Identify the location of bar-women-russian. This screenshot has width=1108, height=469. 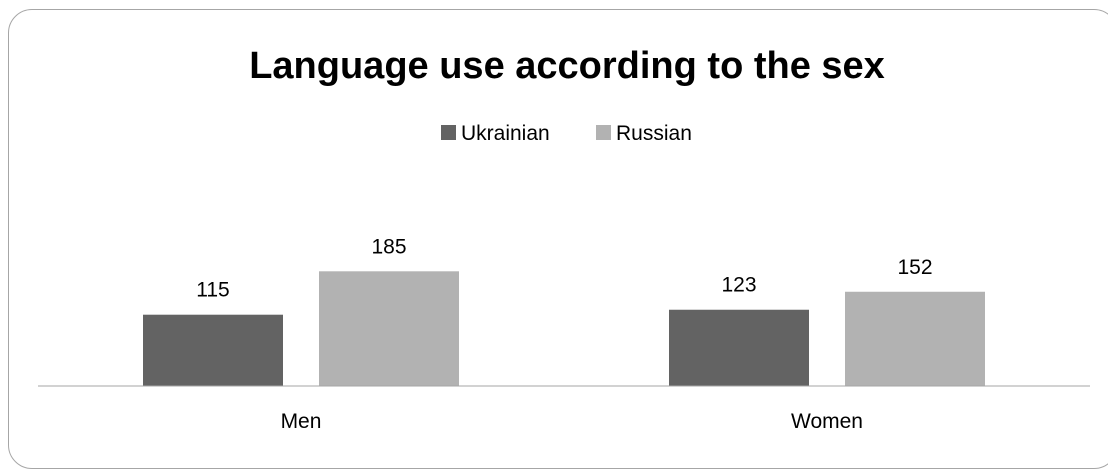
(915, 338).